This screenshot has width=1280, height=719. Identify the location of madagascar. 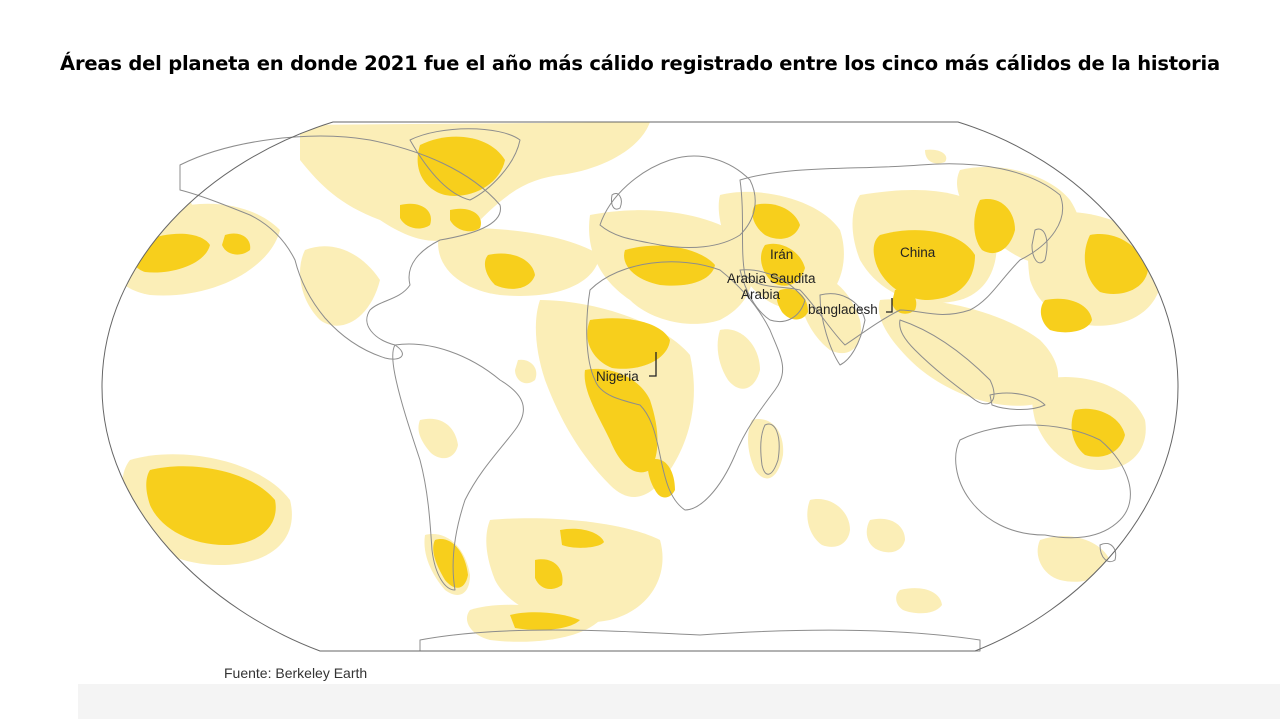
(770, 449).